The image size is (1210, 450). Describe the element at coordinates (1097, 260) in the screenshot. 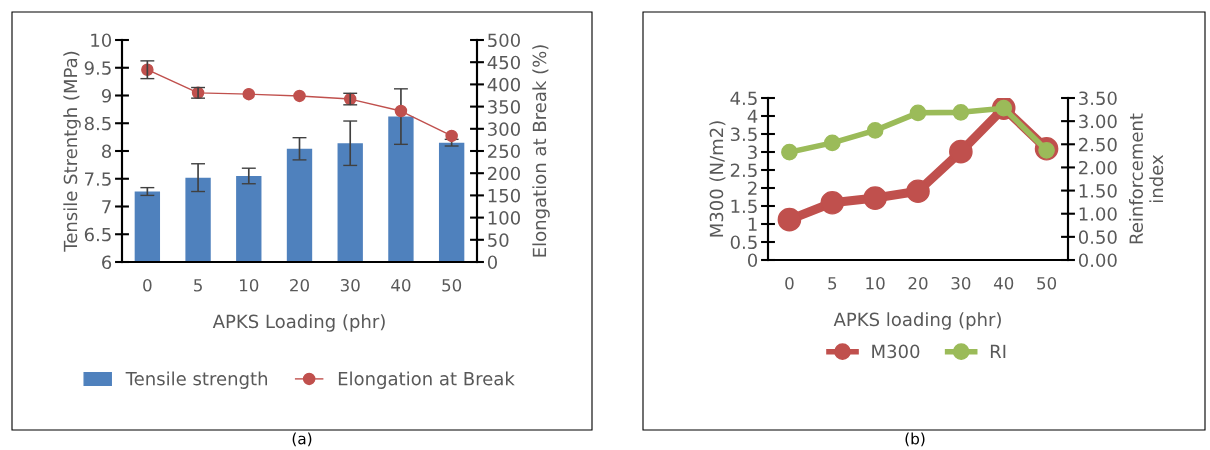

I see `y2-tick-label: 0.00` at that location.